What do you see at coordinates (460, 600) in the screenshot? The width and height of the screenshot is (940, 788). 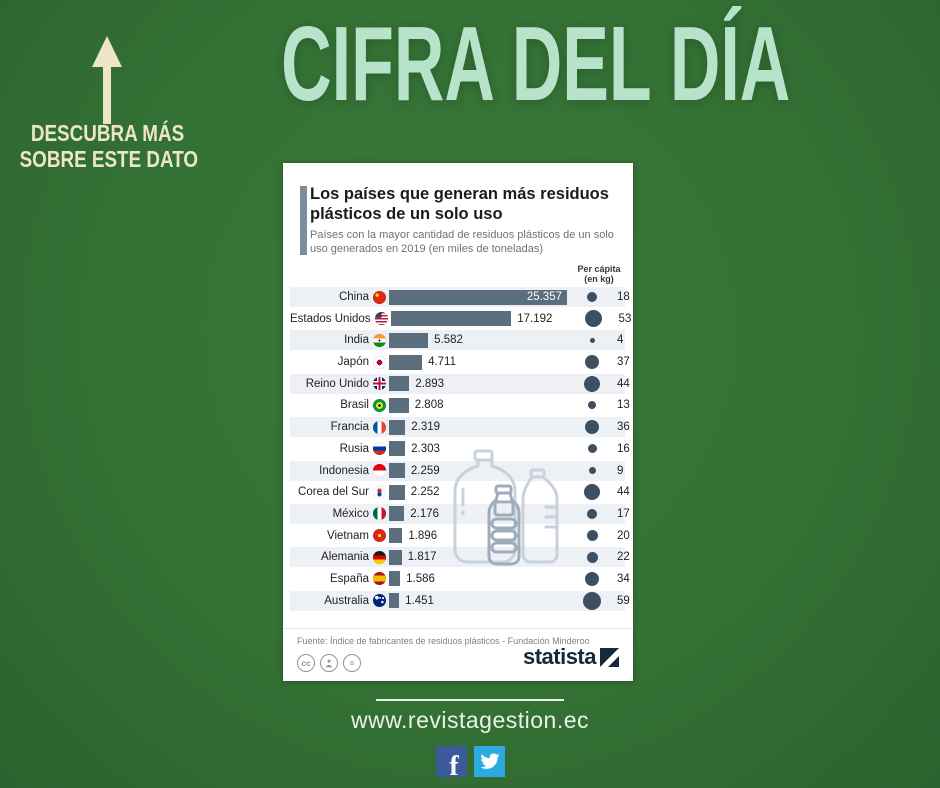 I see `table-row: Australia 1.451 59` at bounding box center [460, 600].